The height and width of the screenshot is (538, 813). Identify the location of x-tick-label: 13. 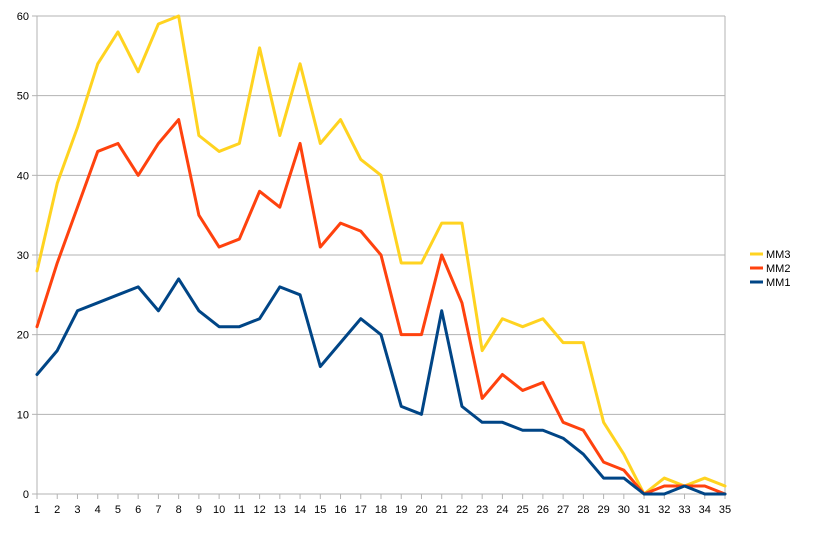
(280, 510).